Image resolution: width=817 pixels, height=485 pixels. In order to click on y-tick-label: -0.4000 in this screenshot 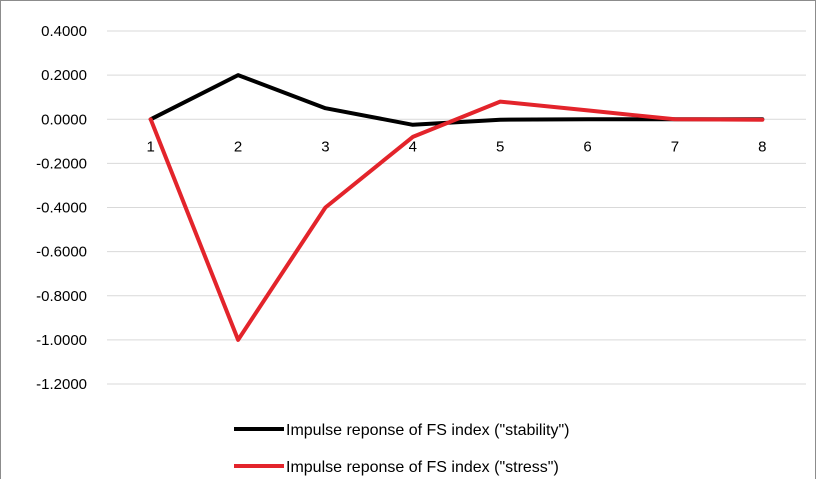, I will do `click(61, 208)`.